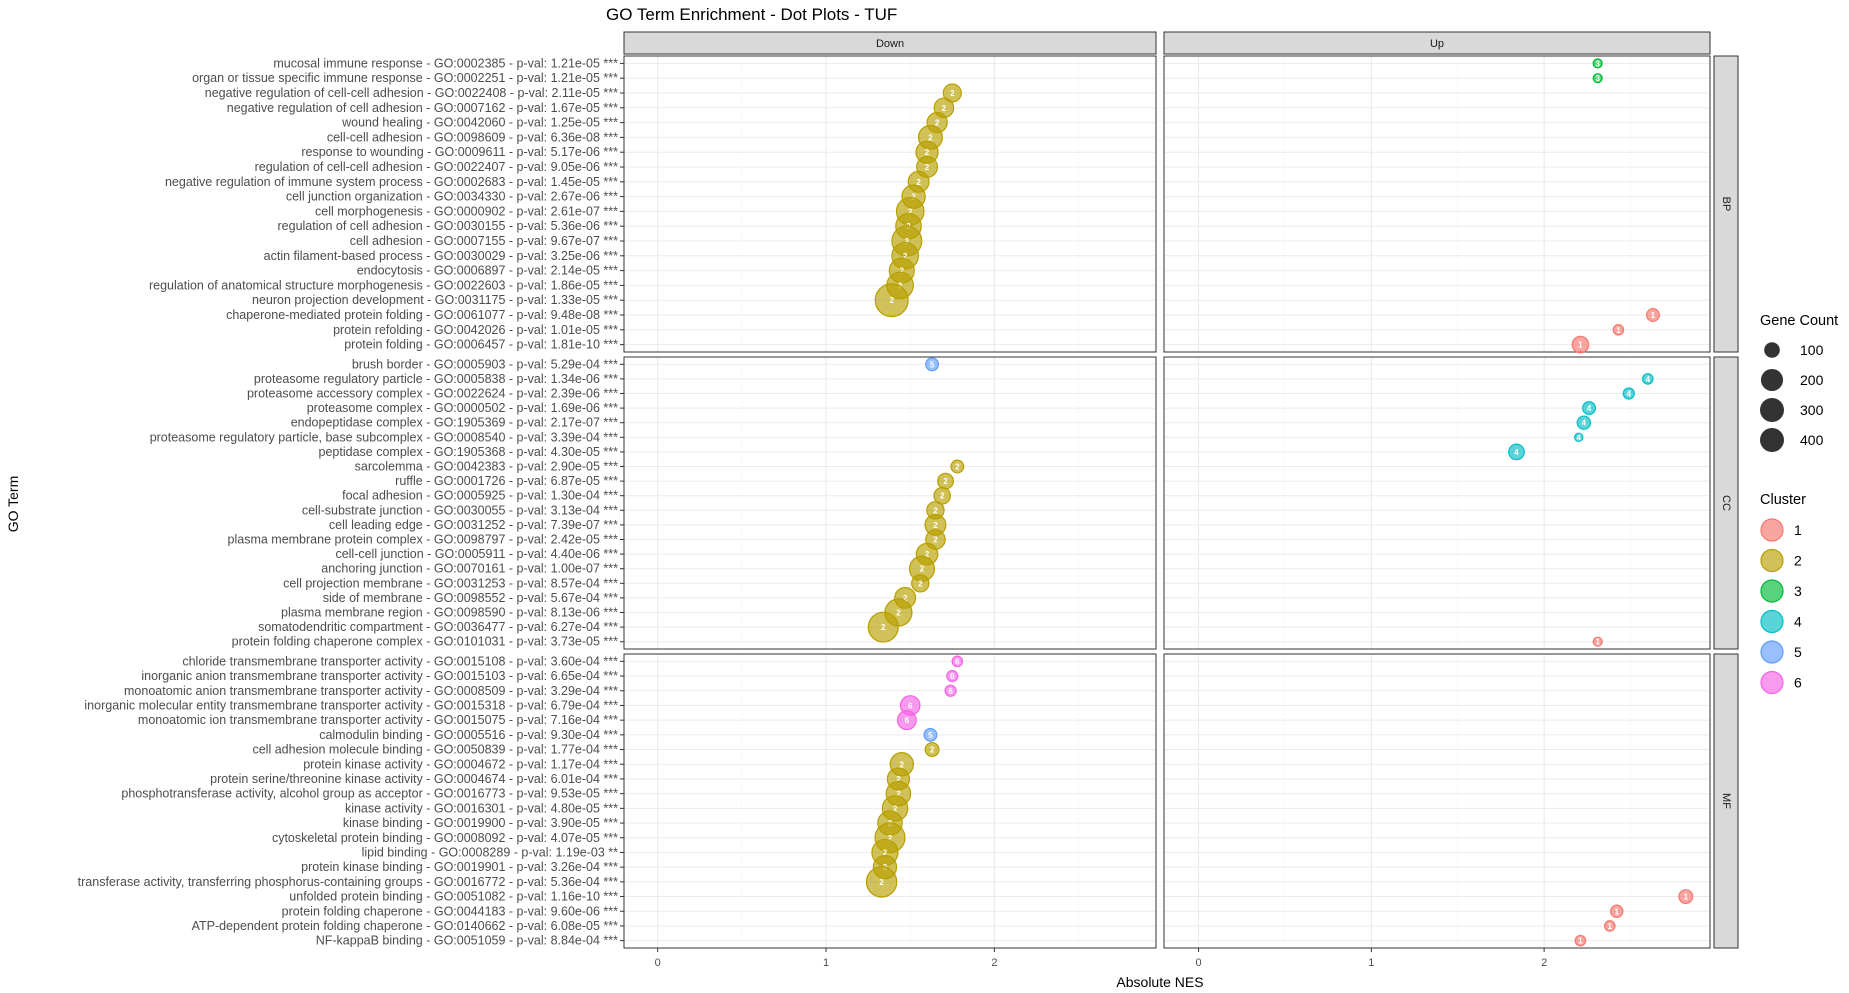 The height and width of the screenshot is (993, 1849). I want to click on column-strip-label: Up, so click(1437, 44).